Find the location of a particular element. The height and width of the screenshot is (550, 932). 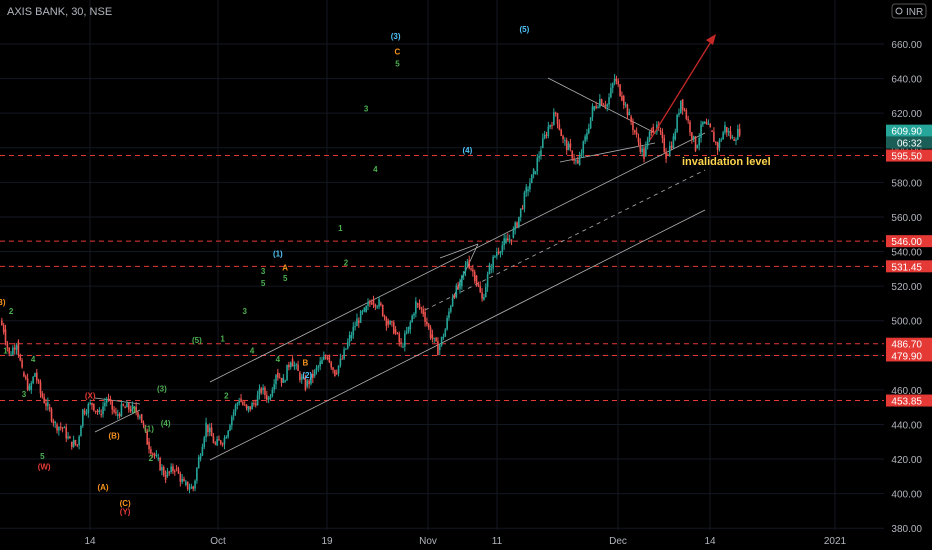

last-price-text: 609.90 is located at coordinates (906, 132).